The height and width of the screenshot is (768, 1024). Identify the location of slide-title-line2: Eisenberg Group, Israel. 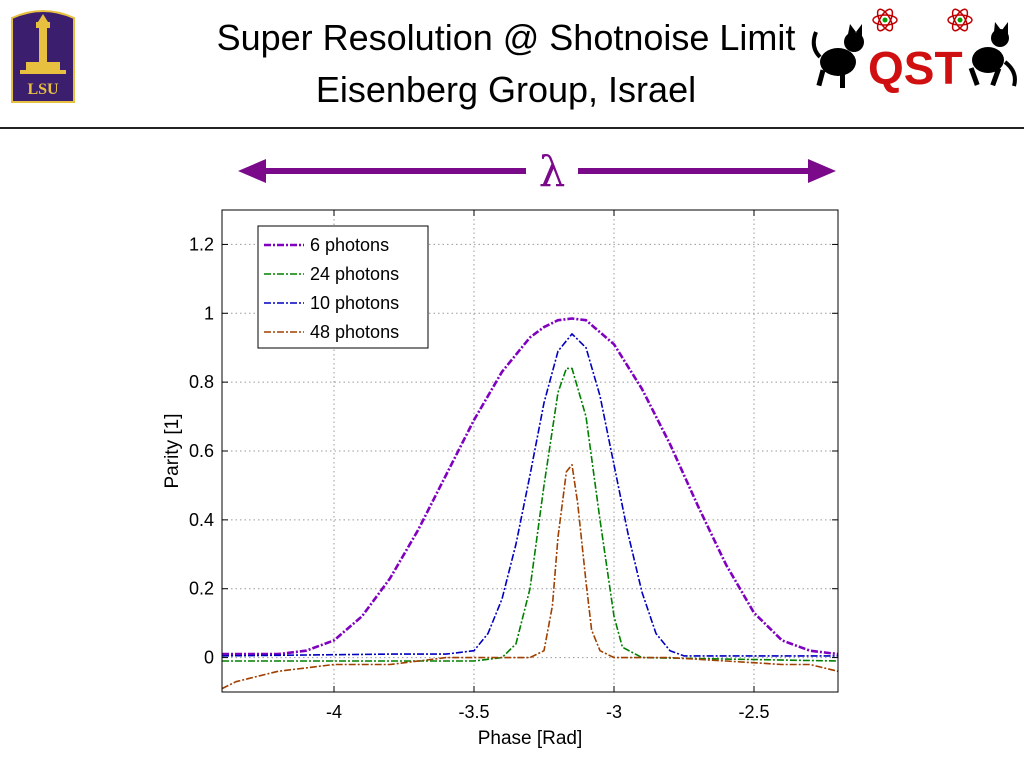
(506, 89).